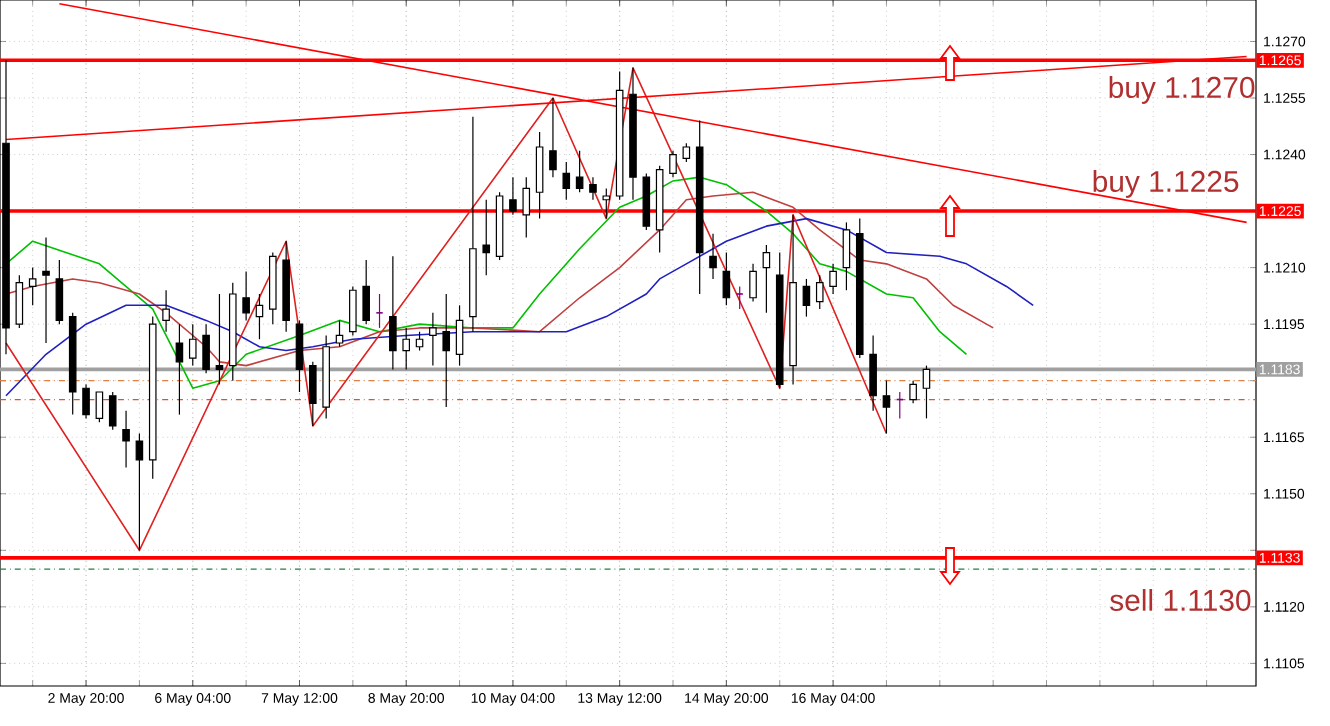 Image resolution: width=1330 pixels, height=726 pixels. Describe the element at coordinates (1182, 90) in the screenshot. I see `annotation: buy 1.1270` at that location.